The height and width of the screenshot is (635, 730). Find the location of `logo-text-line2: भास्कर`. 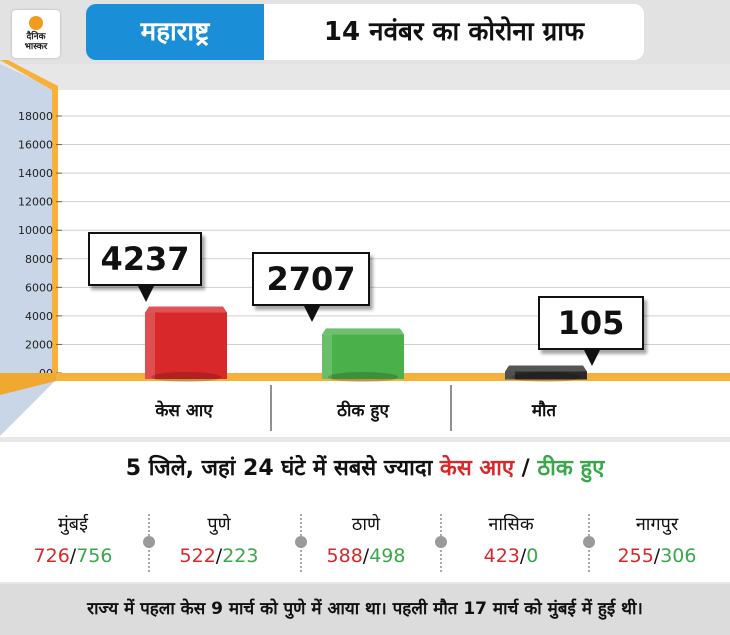

logo-text-line2: भास्कर is located at coordinates (36, 47).